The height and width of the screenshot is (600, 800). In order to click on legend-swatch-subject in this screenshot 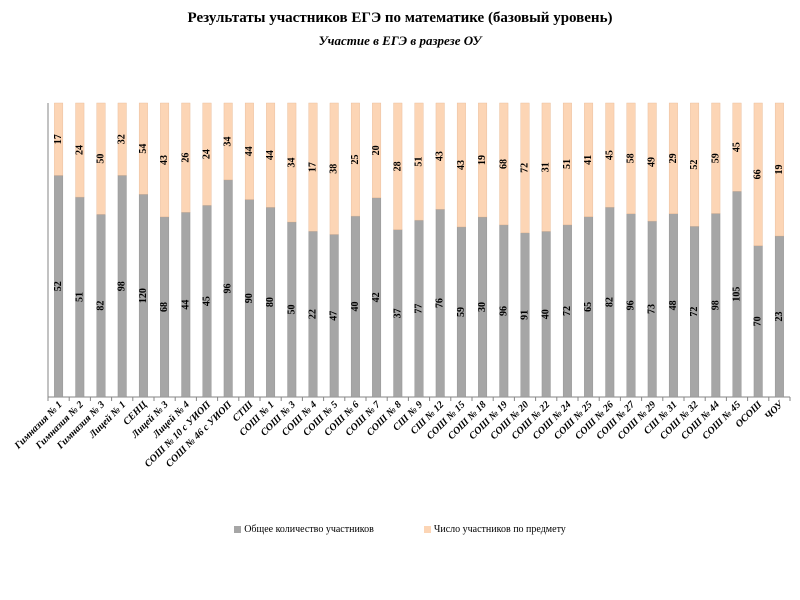, I will do `click(427, 529)`.